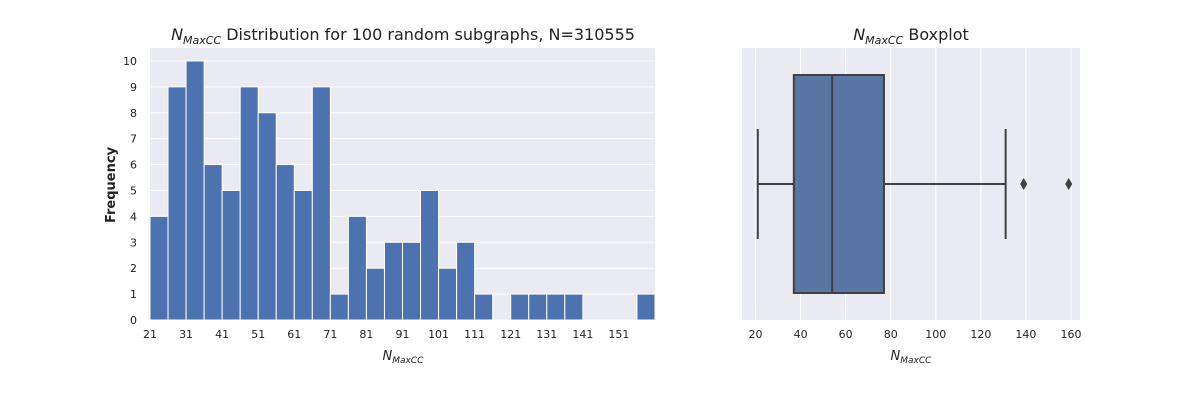 The image size is (1200, 404). What do you see at coordinates (911, 36) in the screenshot?
I see `boxplot-title: NMaxCC Boxplot` at bounding box center [911, 36].